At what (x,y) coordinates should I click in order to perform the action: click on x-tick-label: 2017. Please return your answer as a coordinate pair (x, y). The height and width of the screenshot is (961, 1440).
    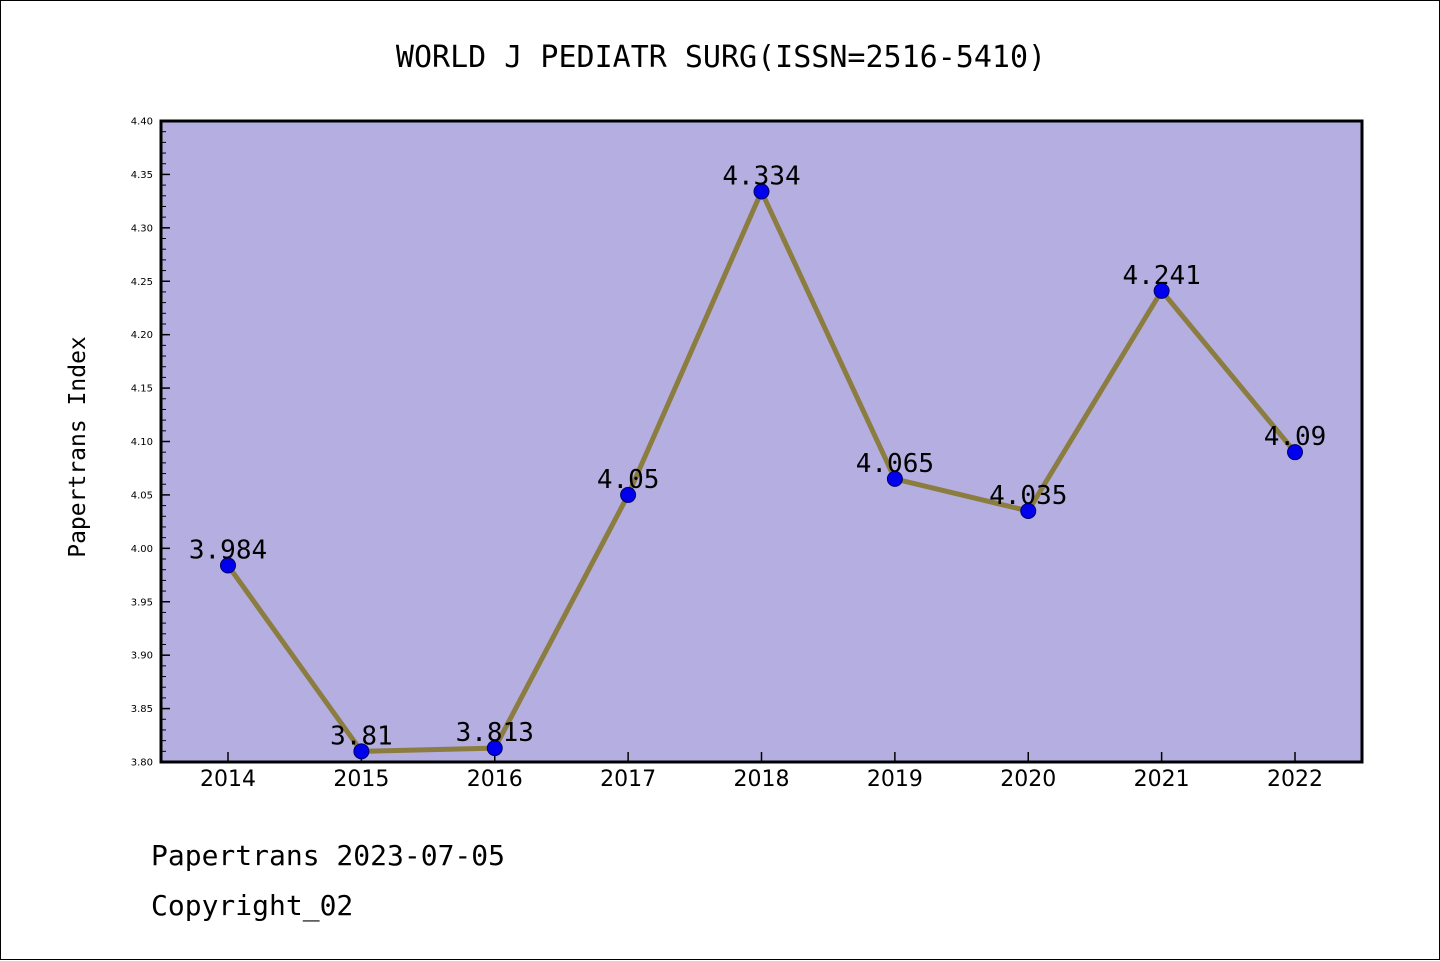
    Looking at the image, I should click on (628, 779).